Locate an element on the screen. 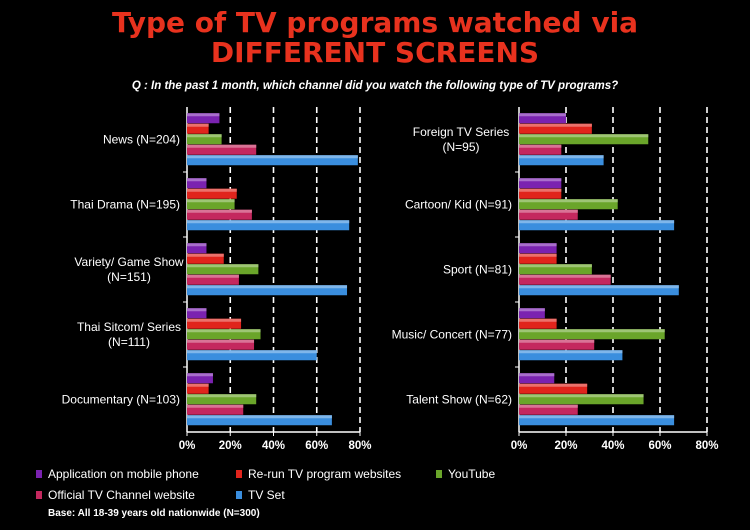 The image size is (750, 530). category-label: Foreign TV Series is located at coordinates (461, 132).